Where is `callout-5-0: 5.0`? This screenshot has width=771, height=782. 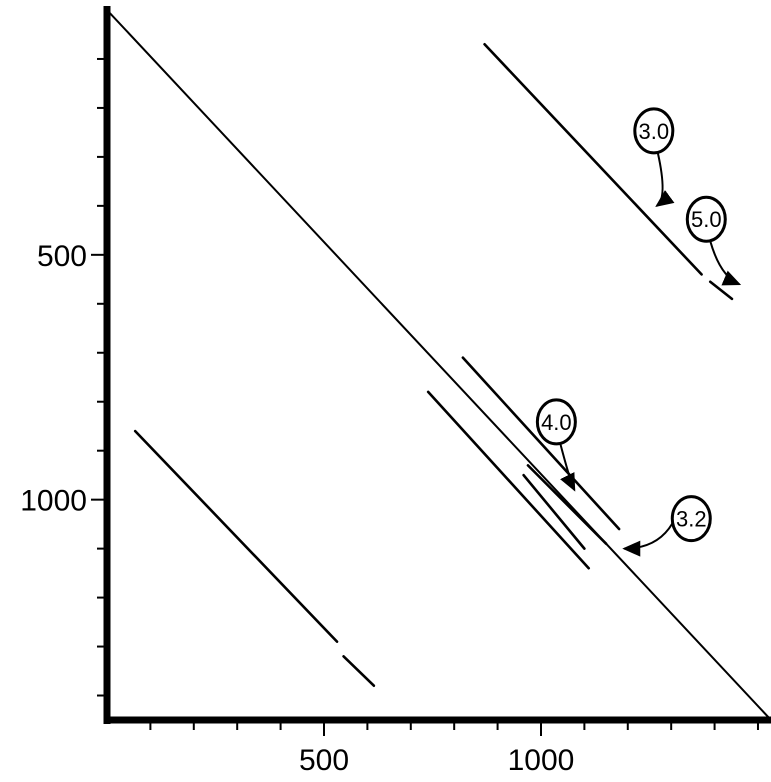
callout-5-0: 5.0 is located at coordinates (713, 240).